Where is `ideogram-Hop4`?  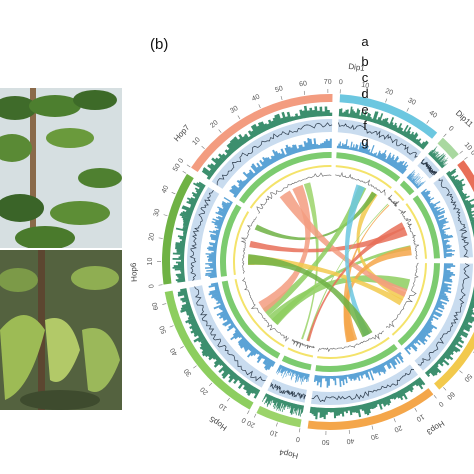 ideogram-Hop4 is located at coordinates (279, 416).